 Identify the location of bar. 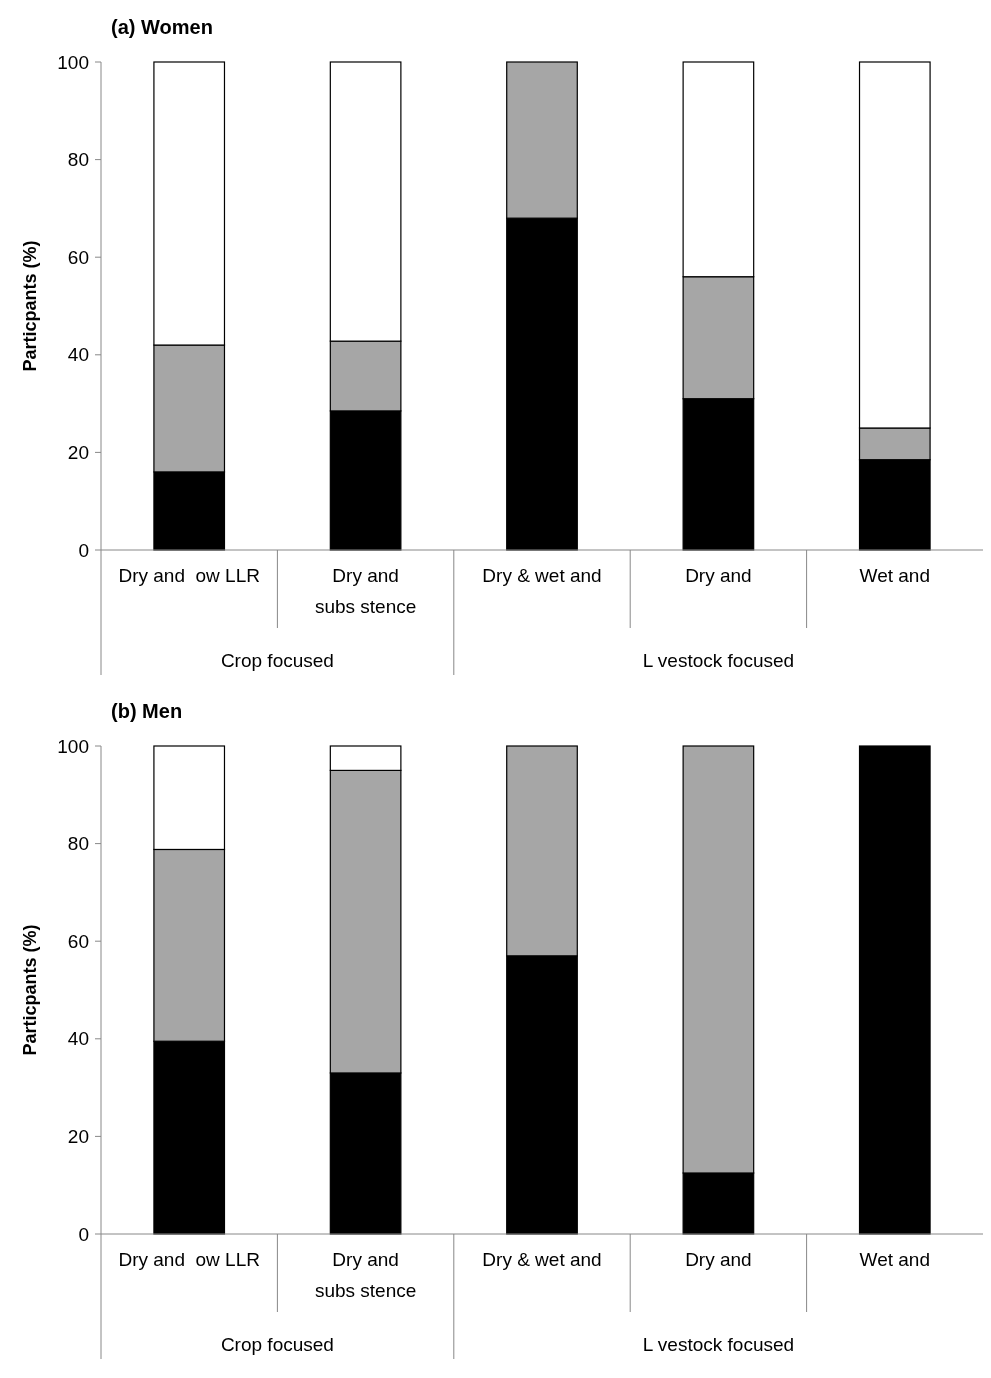
(894, 990).